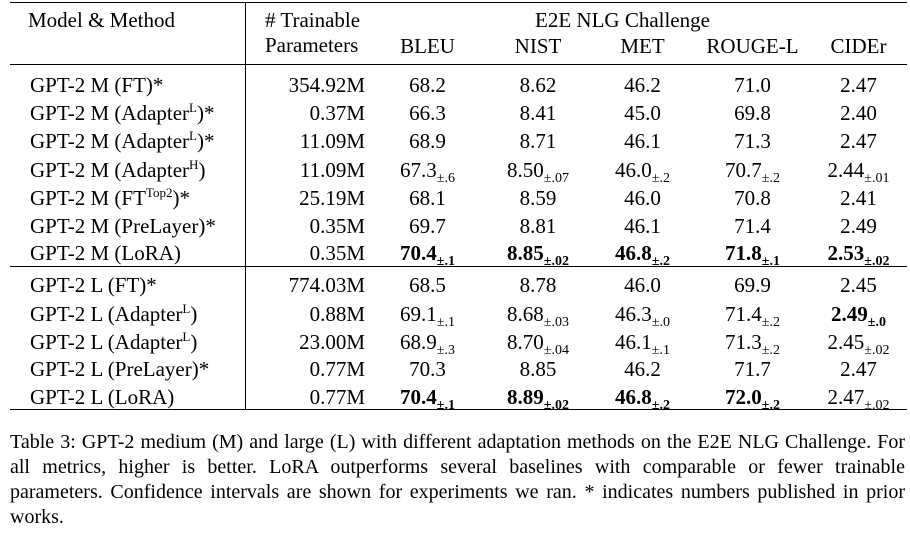  I want to click on metric-value: 70.3, so click(427, 369).